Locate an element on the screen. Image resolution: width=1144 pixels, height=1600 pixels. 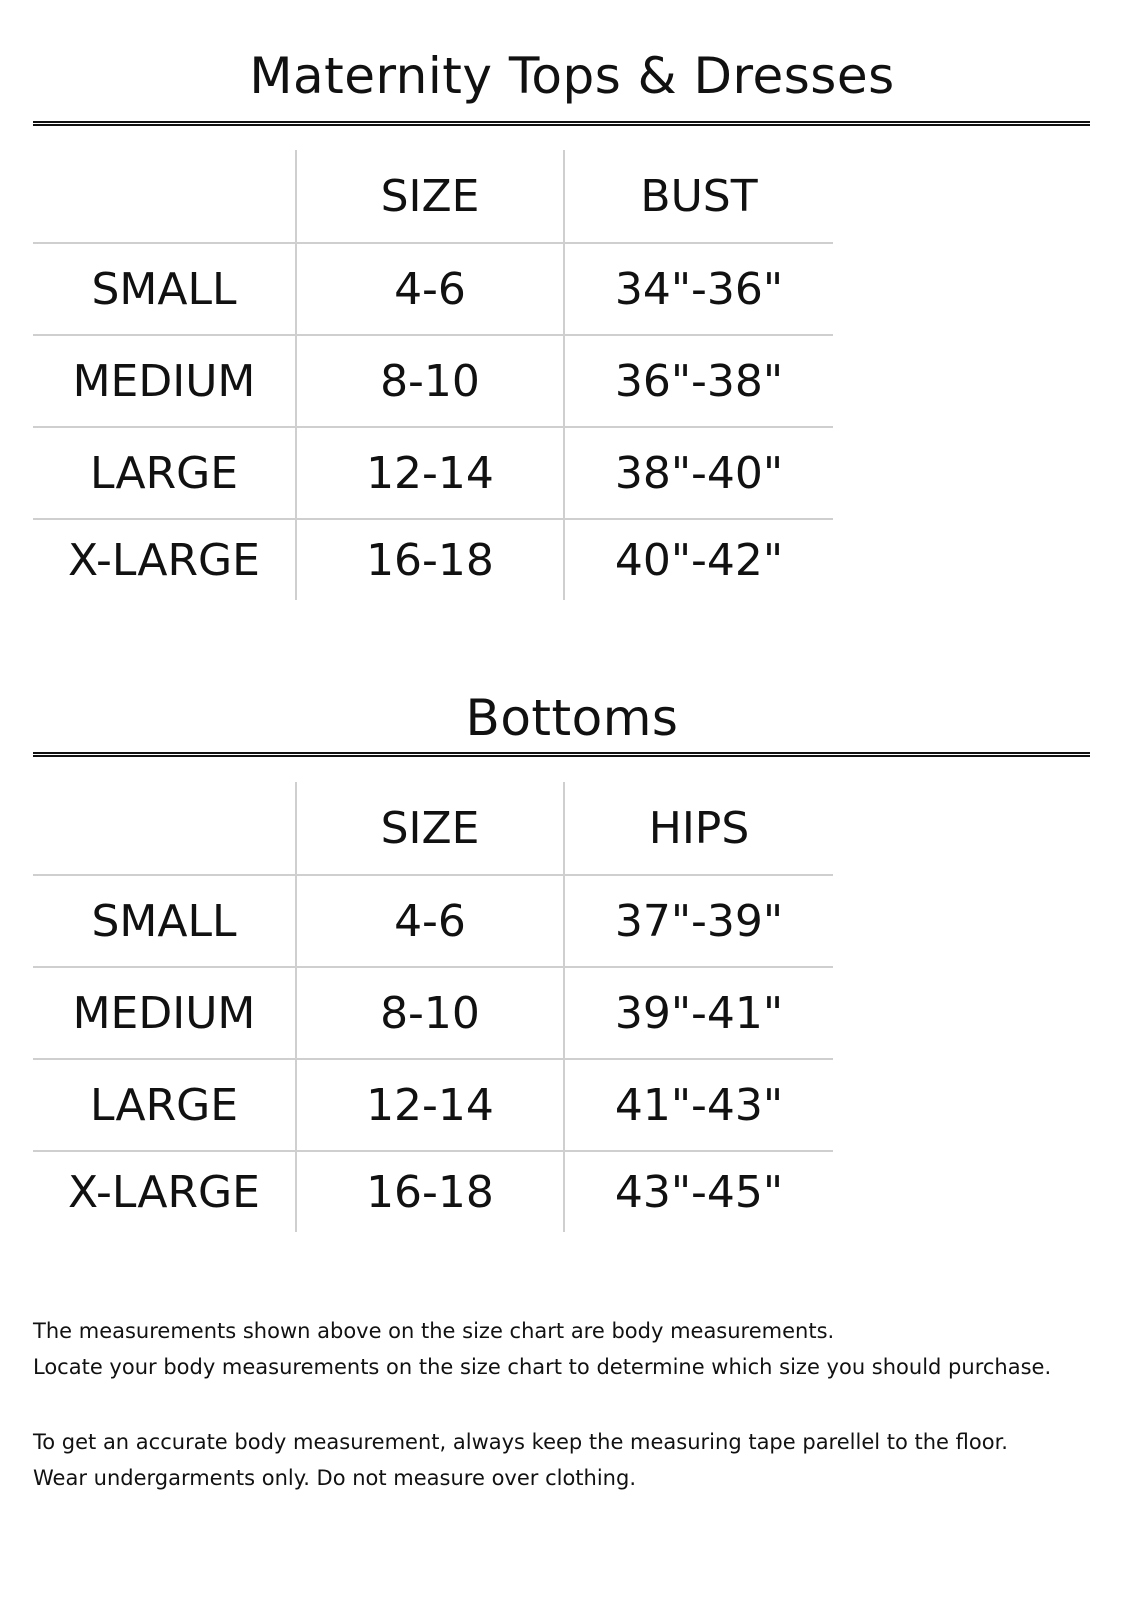
bust-range-cell: 38"-40" is located at coordinates (698, 472).